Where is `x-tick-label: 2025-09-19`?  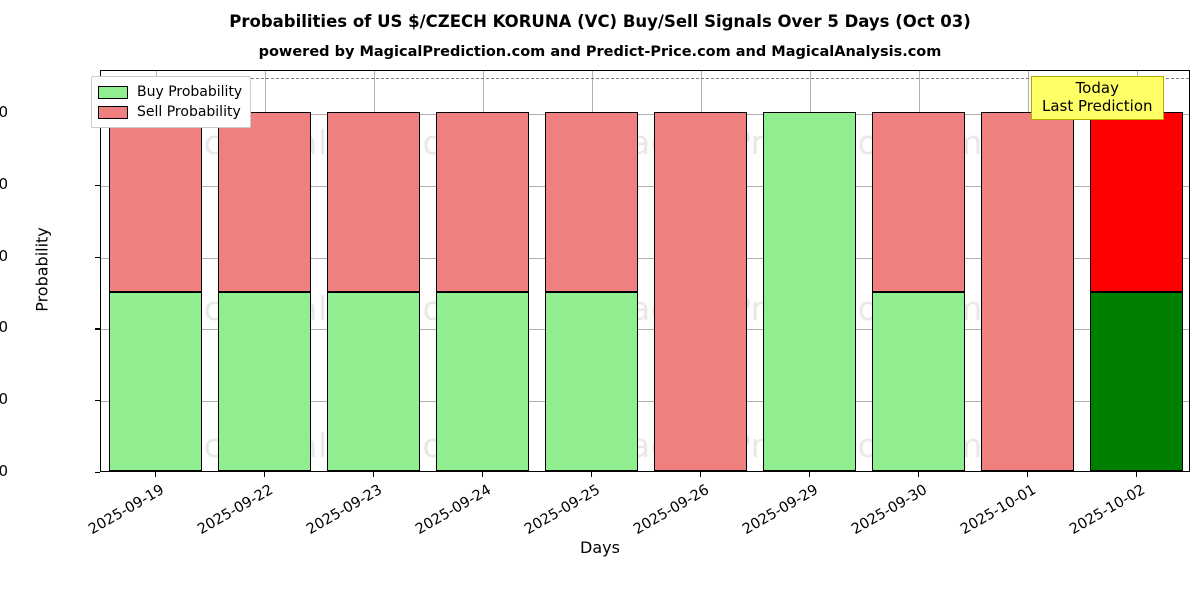
x-tick-label: 2025-09-19 is located at coordinates (126, 510).